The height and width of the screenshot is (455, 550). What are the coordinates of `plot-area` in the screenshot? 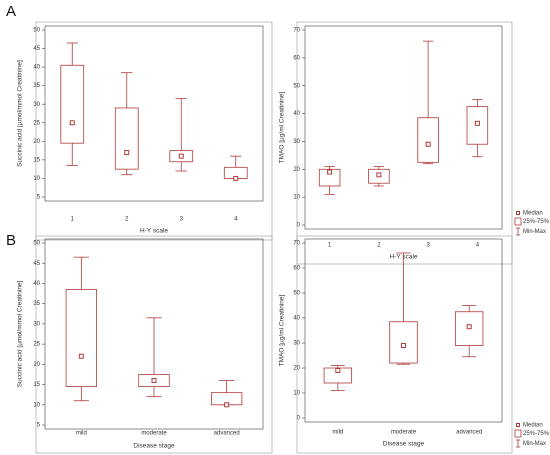 It's located at (403, 330).